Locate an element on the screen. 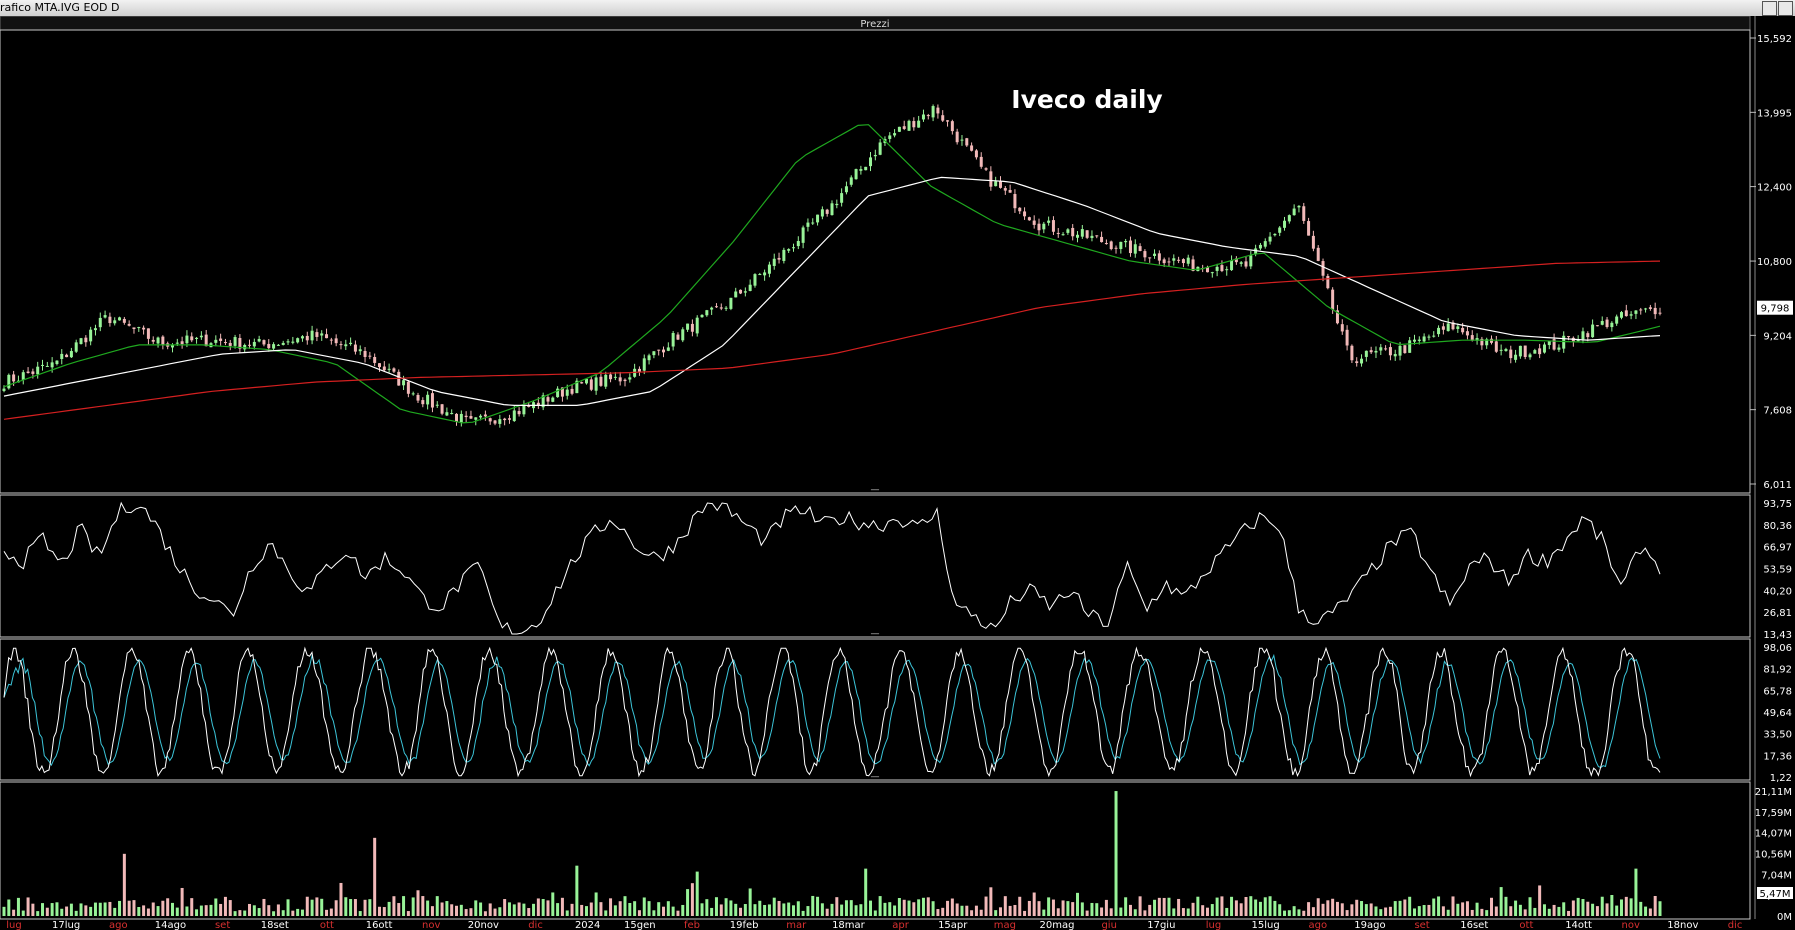  window-titlebar: rafico MTA.IVG EOD D is located at coordinates (897, 8).